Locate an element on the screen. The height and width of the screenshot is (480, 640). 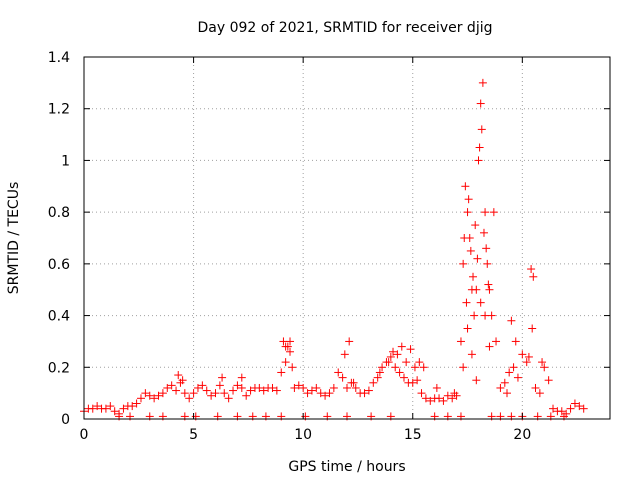
y-axis-label: SRMTID / TECUs is located at coordinates (14, 238).